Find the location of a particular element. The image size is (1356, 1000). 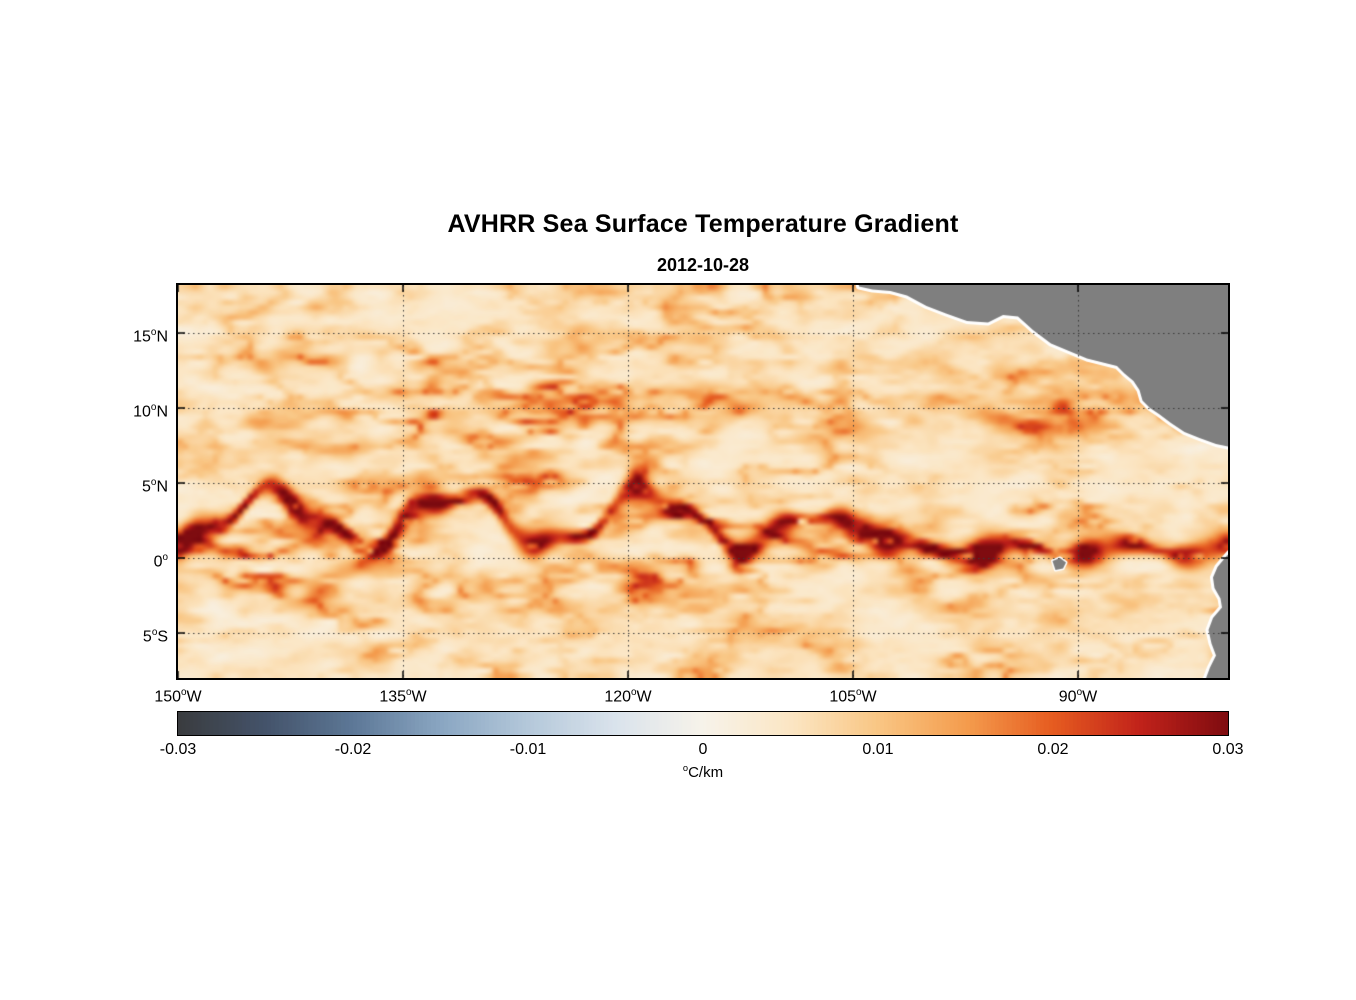

y-tick-dir: S is located at coordinates (162, 637).